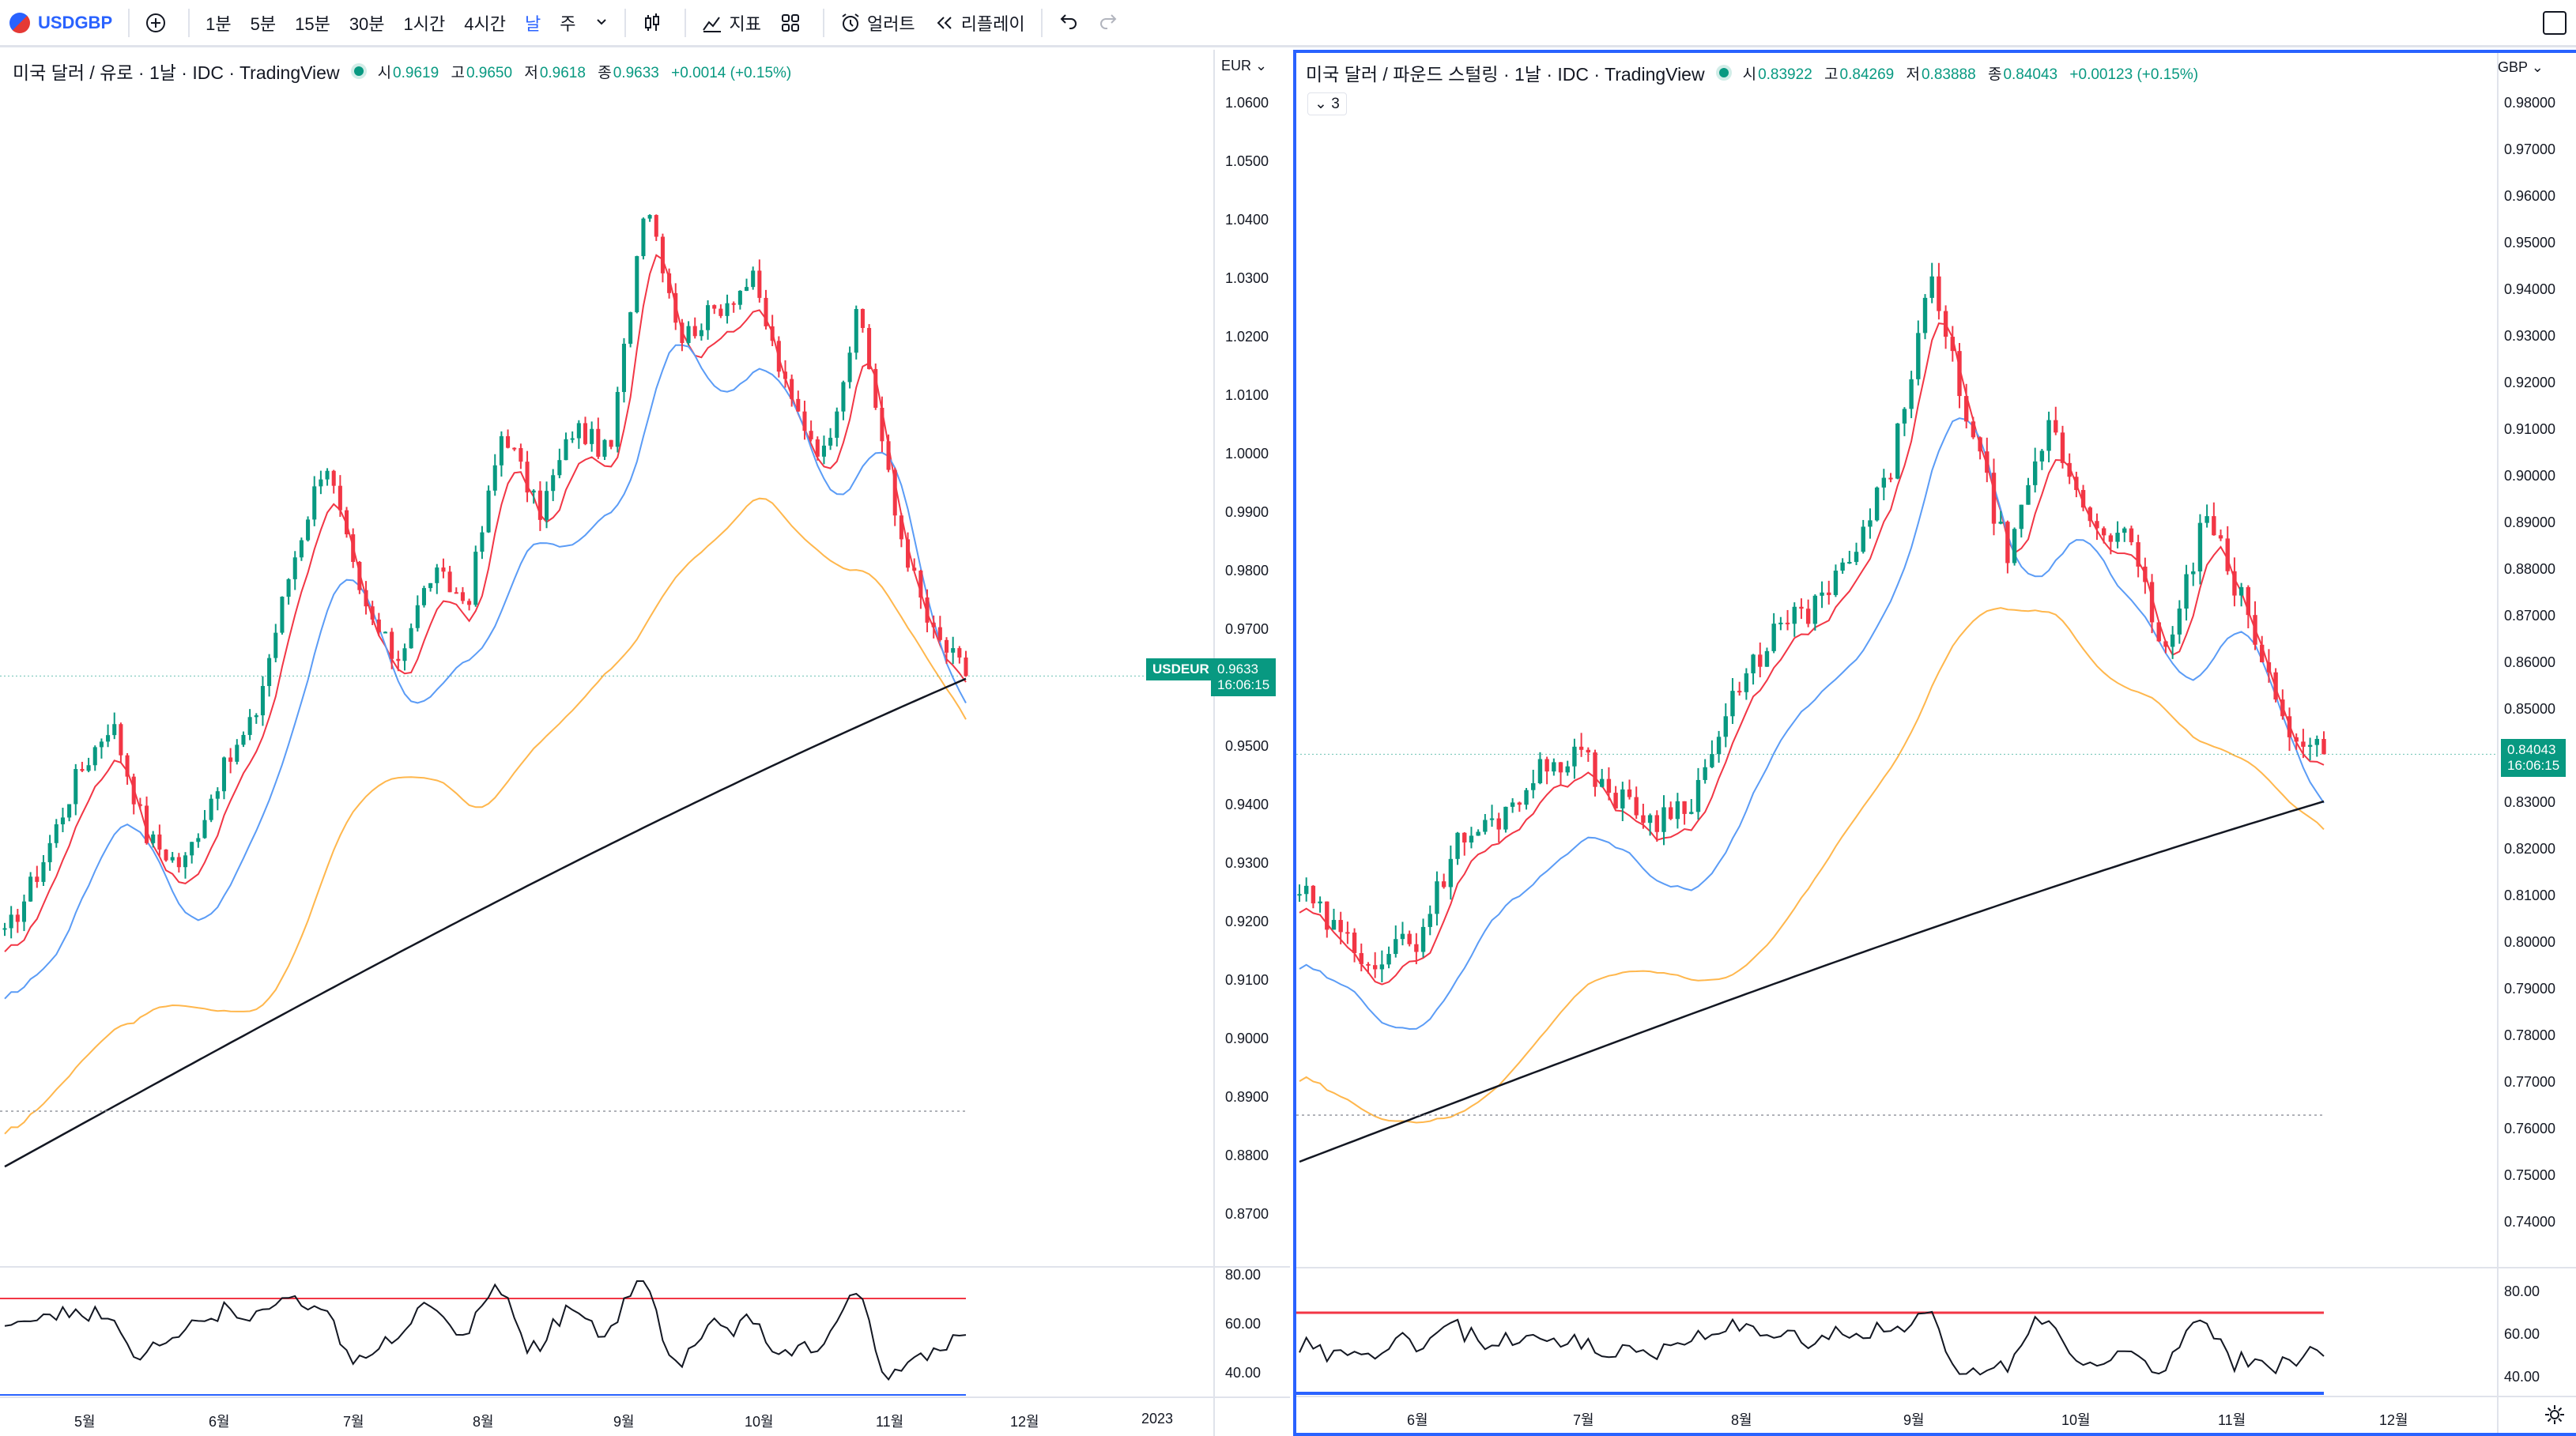  Describe the element at coordinates (1247, 337) in the screenshot. I see `price-tick-label: 1.0200` at that location.